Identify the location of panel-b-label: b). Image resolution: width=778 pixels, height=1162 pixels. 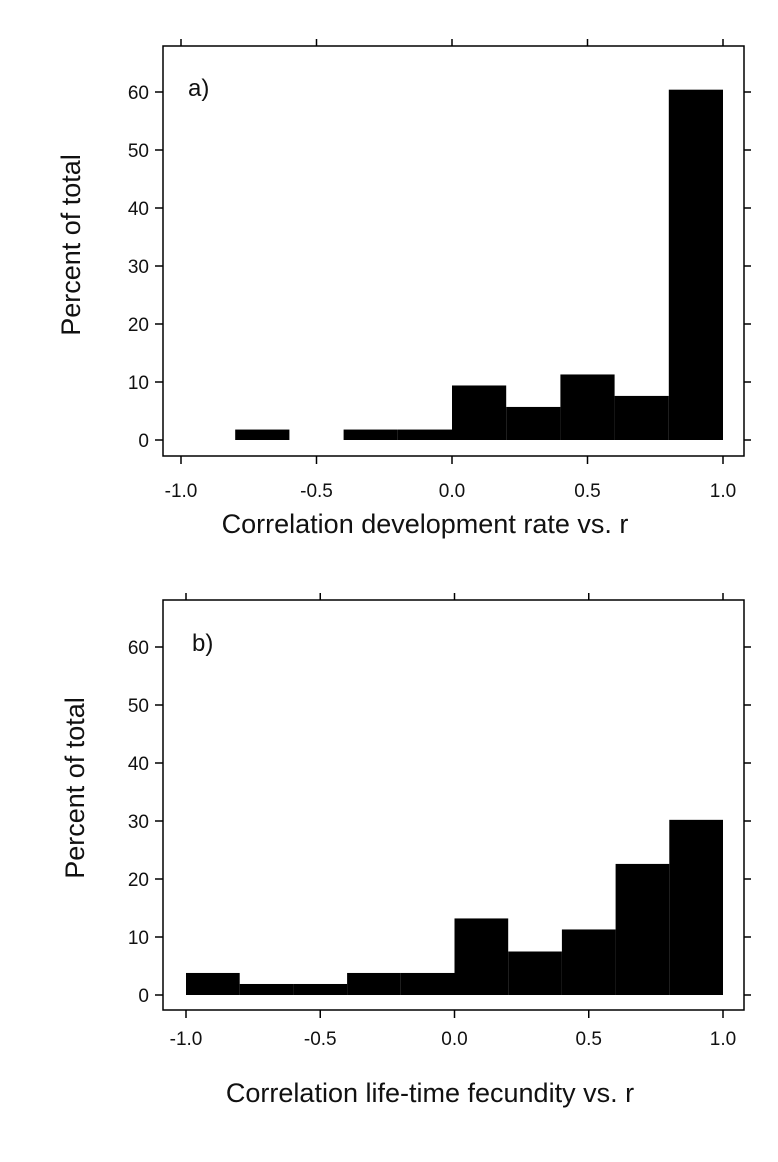
(202, 643).